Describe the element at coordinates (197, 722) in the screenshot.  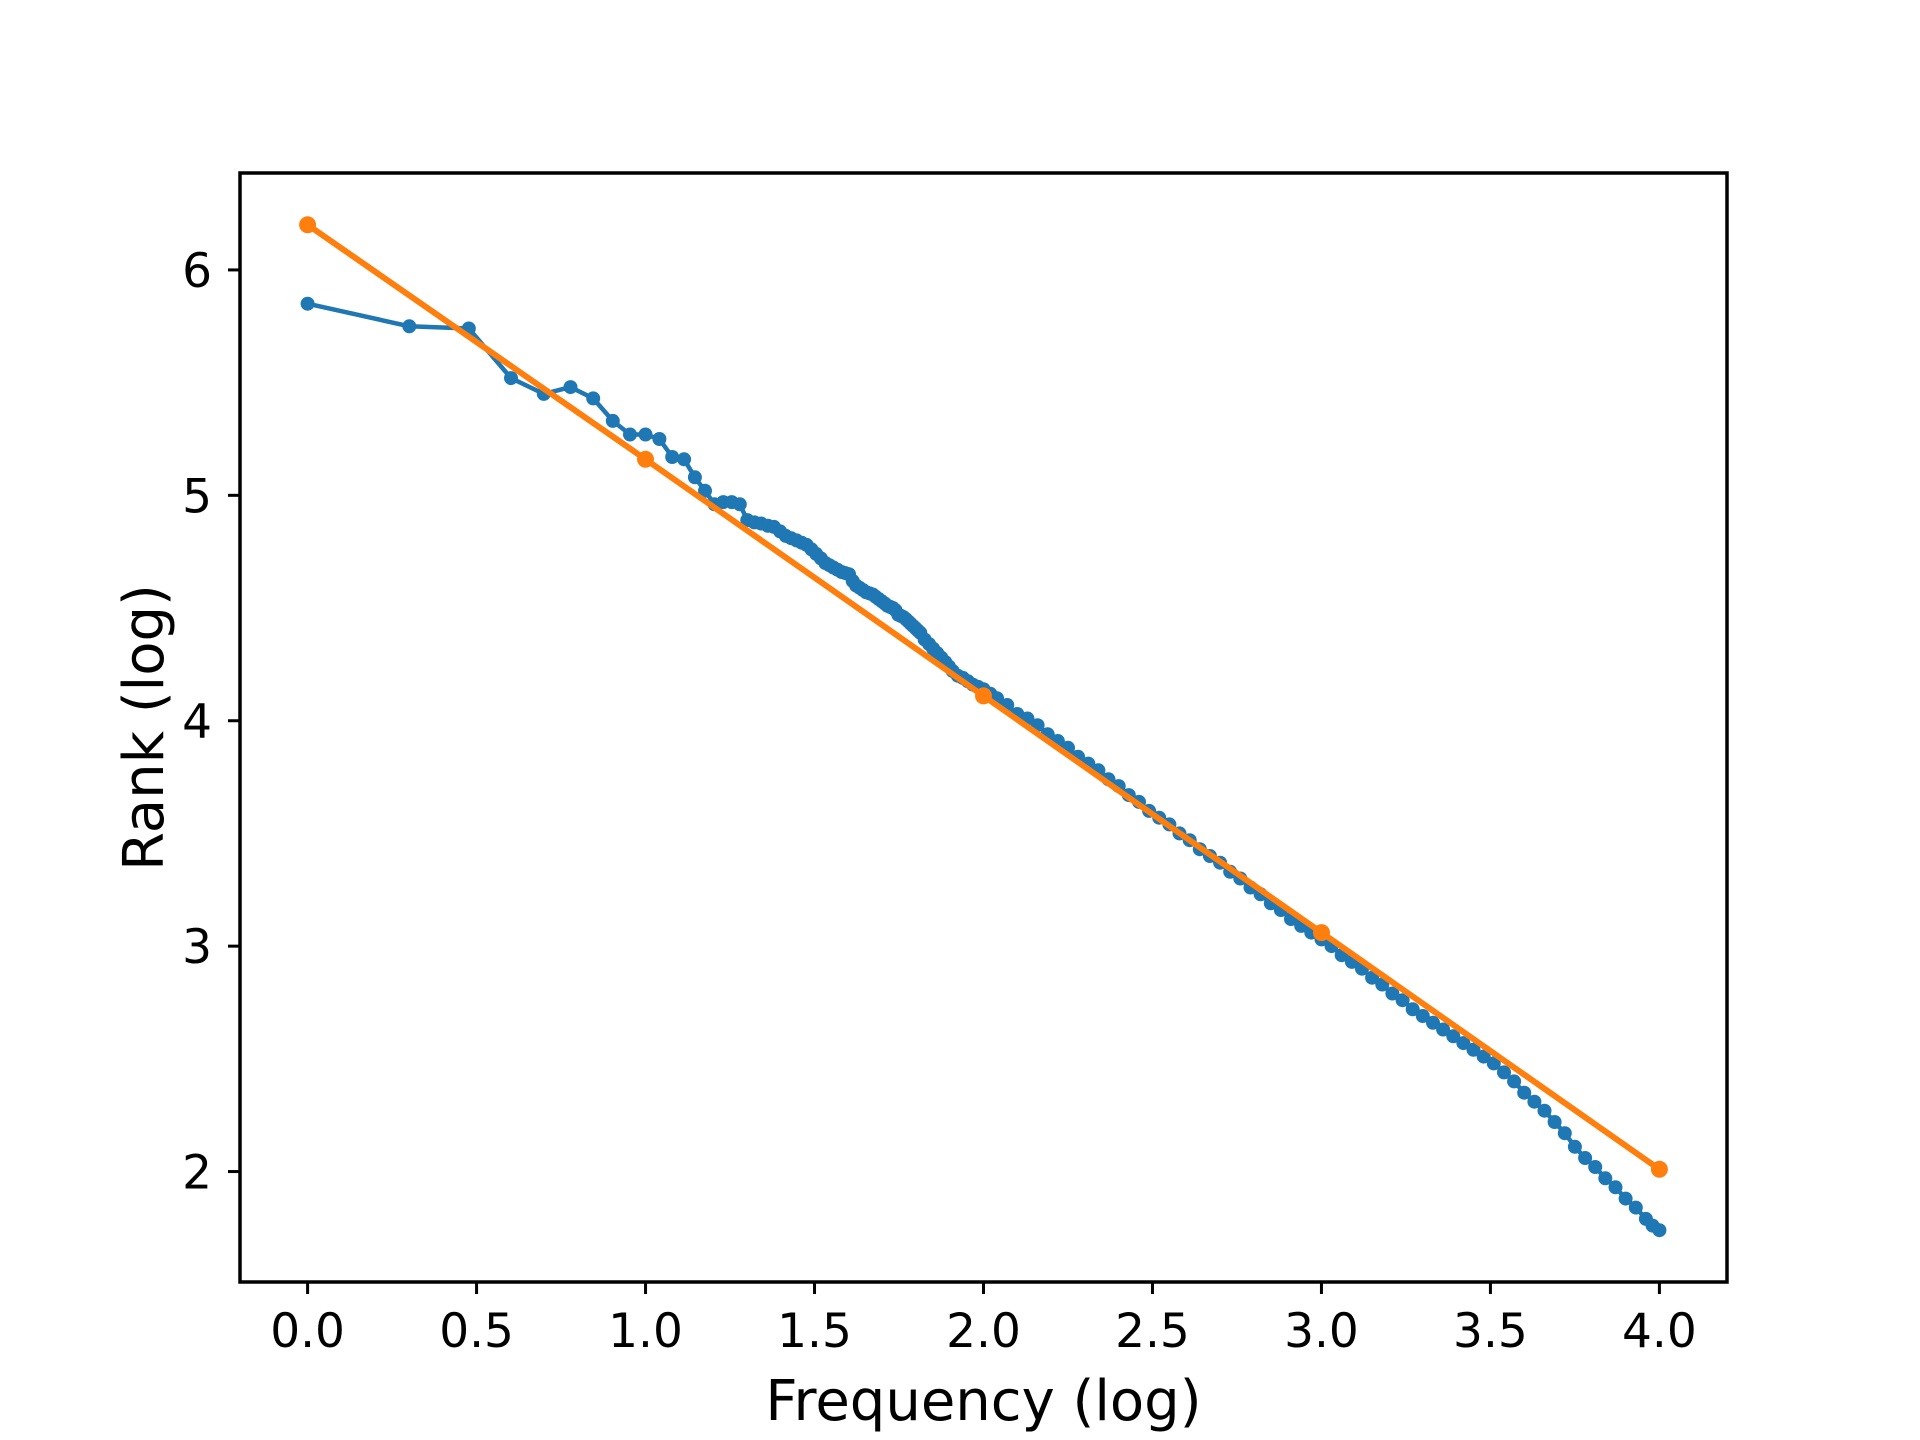
I see `y-tick-label: 4` at that location.